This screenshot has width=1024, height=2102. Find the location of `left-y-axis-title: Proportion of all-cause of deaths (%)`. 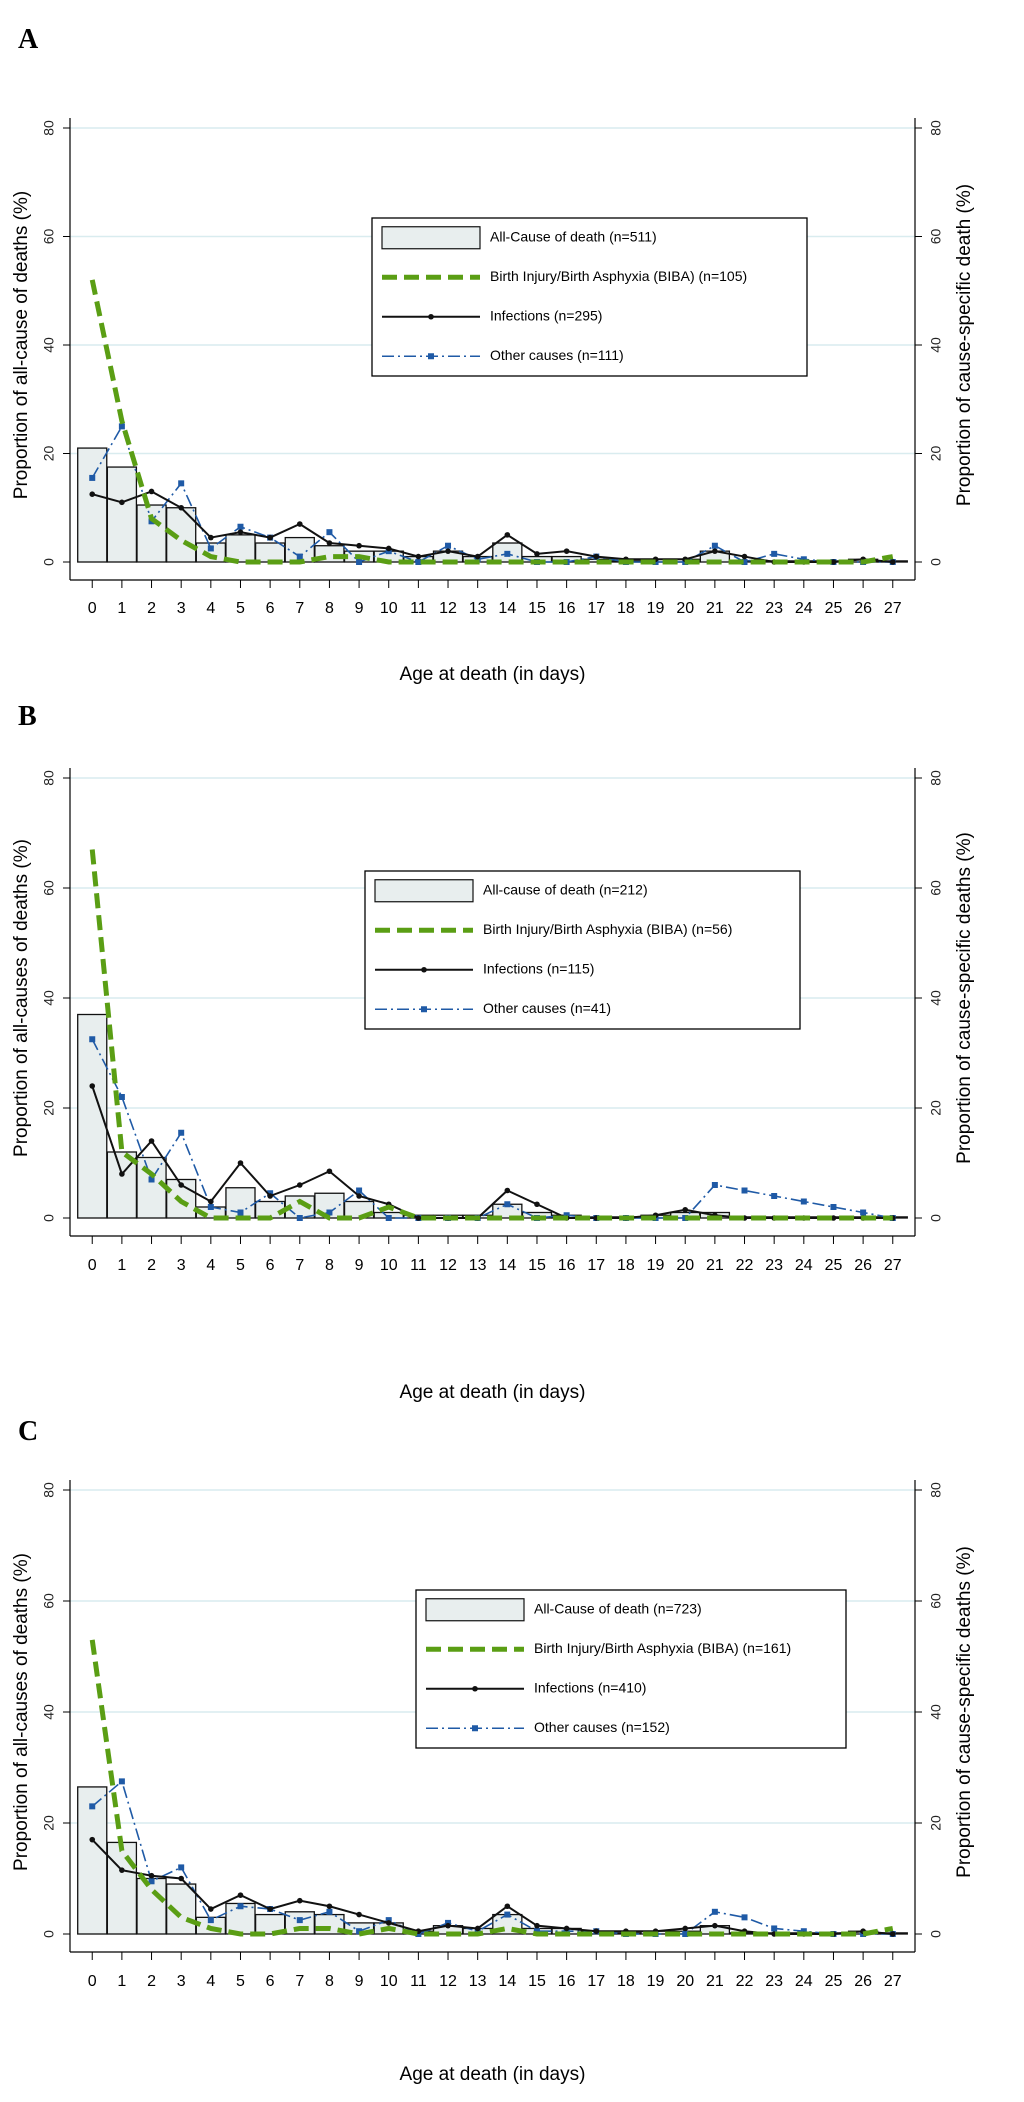

left-y-axis-title: Proportion of all-cause of deaths (%) is located at coordinates (21, 345).